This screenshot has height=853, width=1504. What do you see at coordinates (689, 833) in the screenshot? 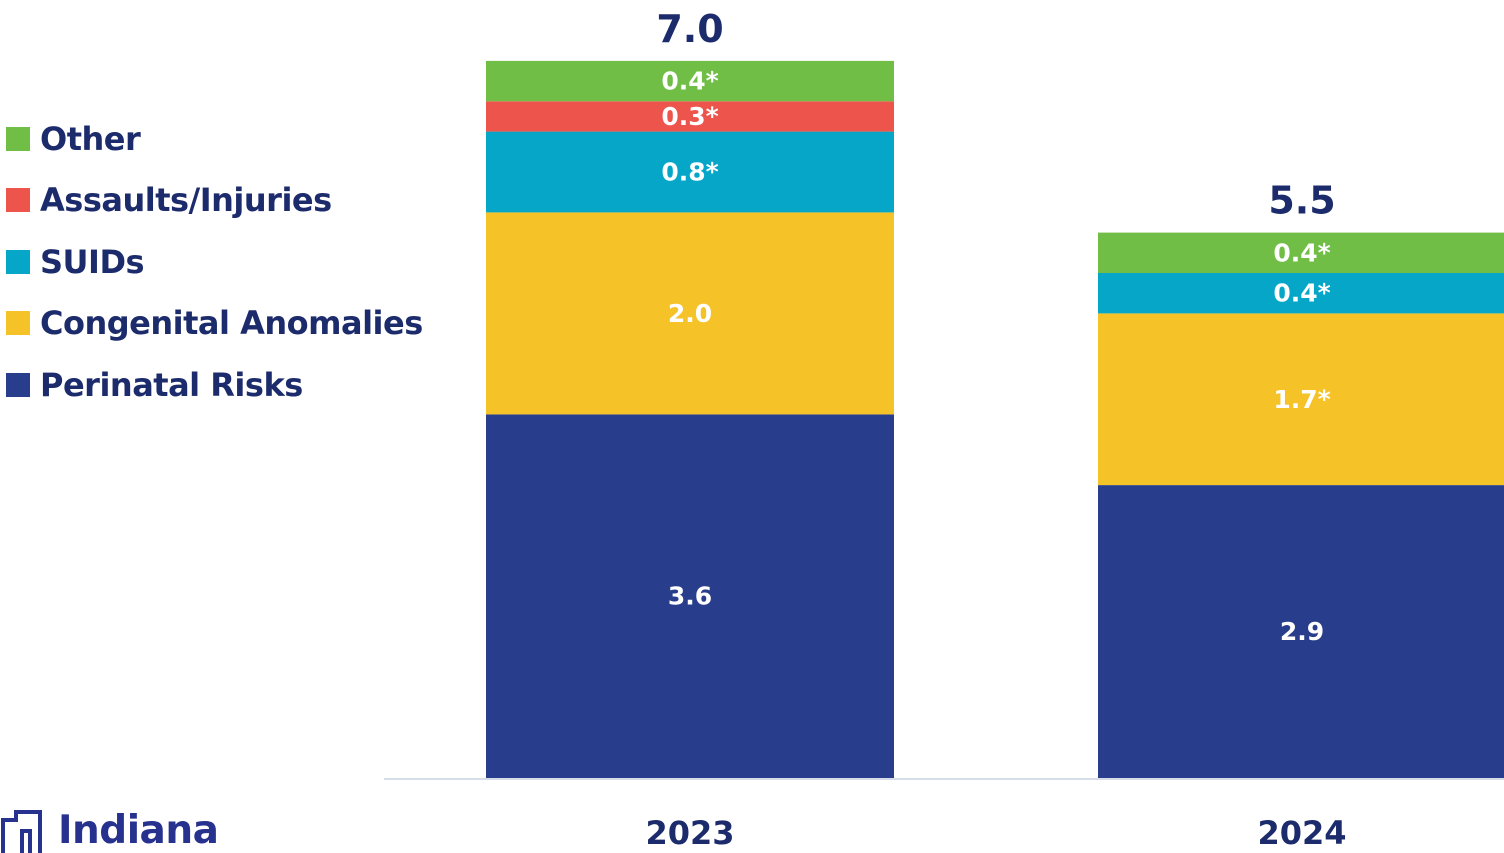
I see `x-tick-label-2023: 2023` at bounding box center [689, 833].